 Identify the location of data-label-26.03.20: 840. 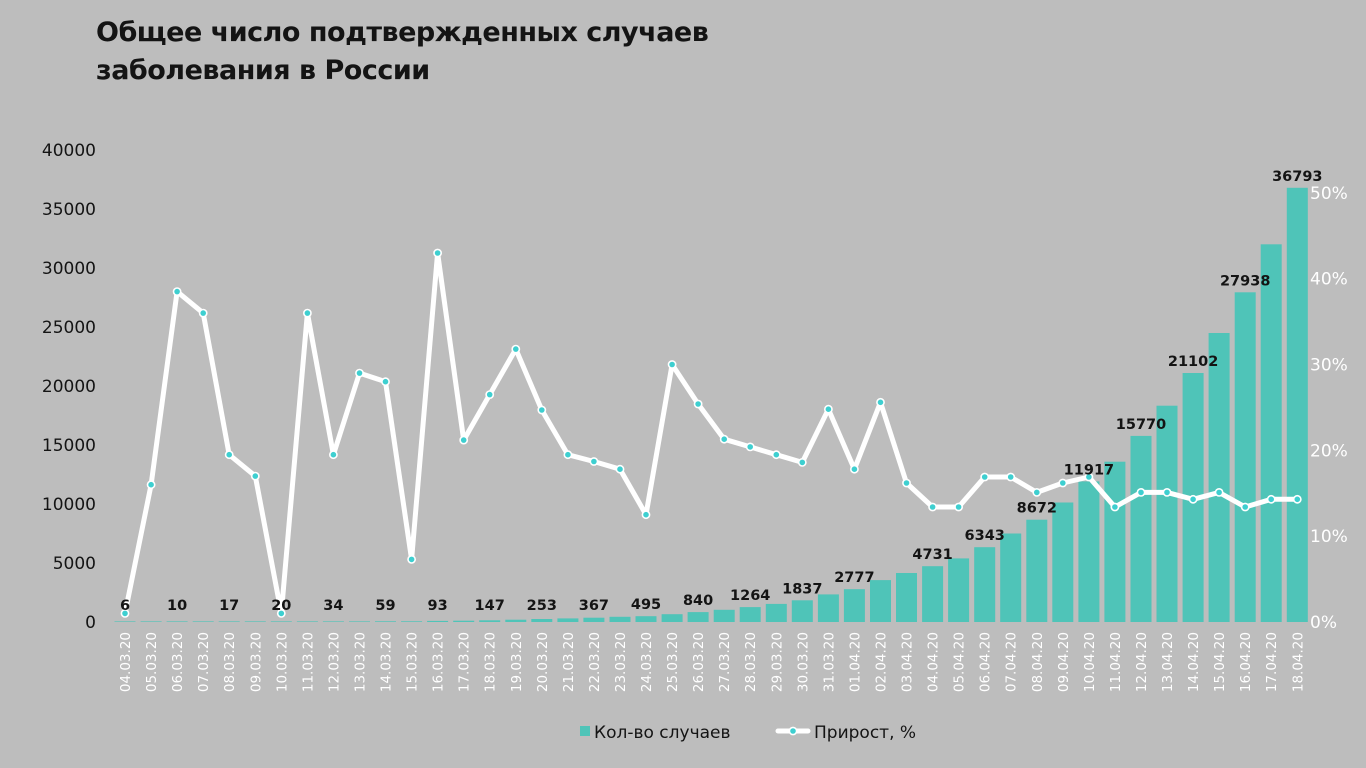
(698, 601).